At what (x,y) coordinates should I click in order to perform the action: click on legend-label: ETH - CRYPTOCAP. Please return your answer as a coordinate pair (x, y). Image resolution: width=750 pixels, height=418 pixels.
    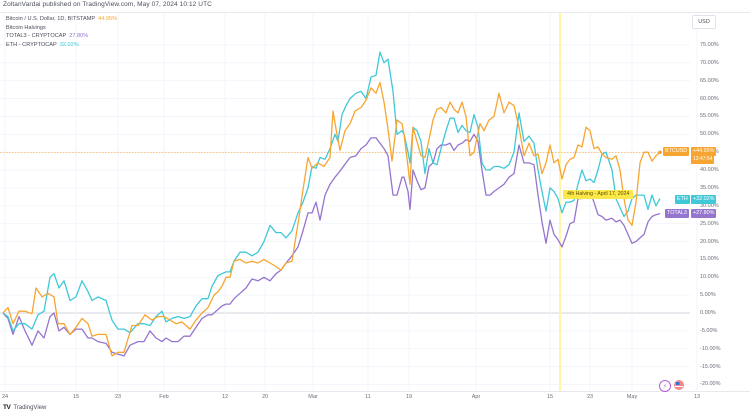
    Looking at the image, I should click on (31, 44).